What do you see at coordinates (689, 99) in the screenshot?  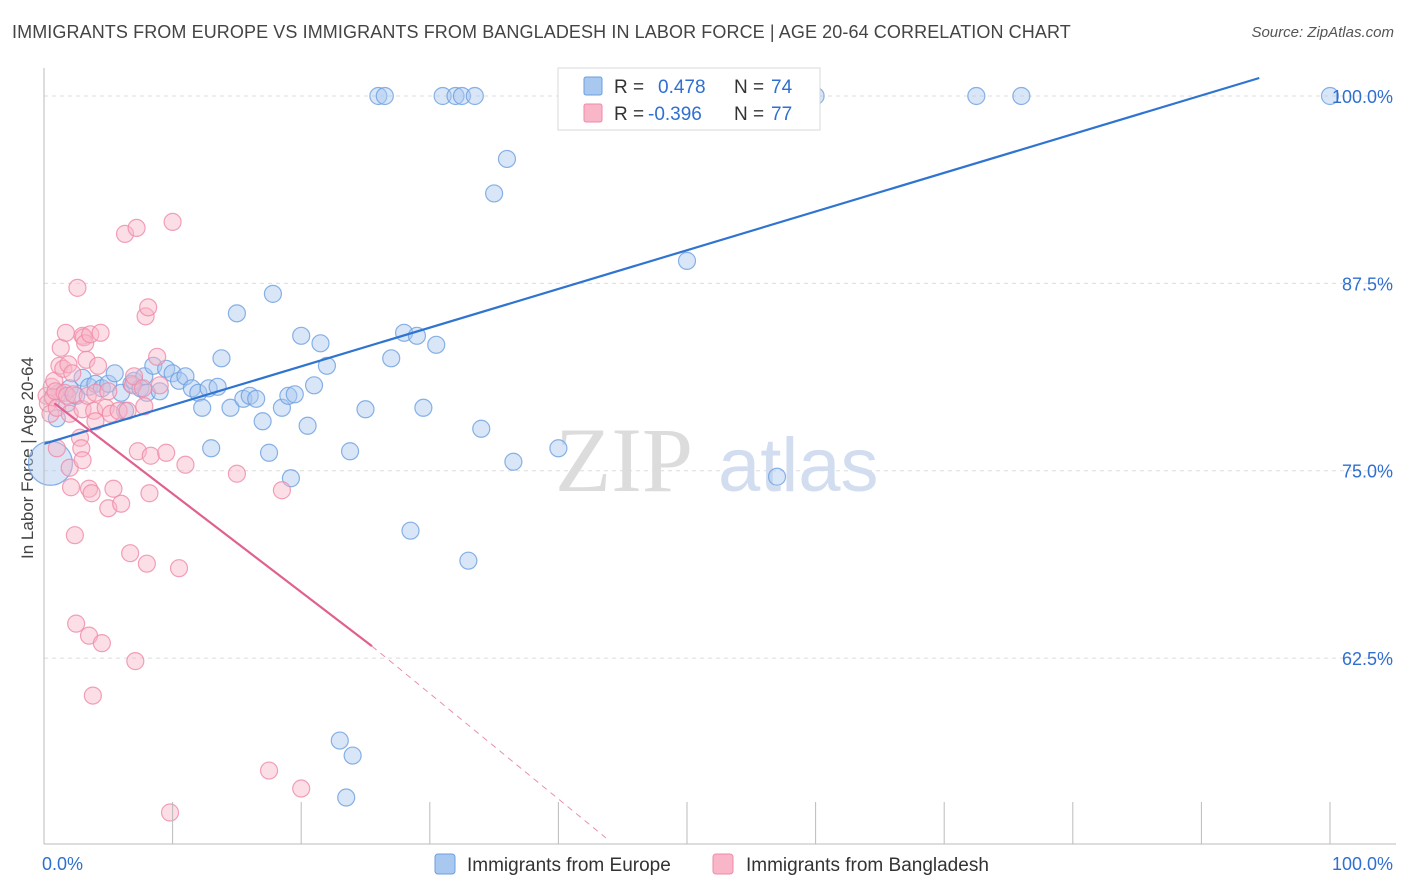 I see `legend: R = 0.478 N = 74 R = -0.396 N = 77` at bounding box center [689, 99].